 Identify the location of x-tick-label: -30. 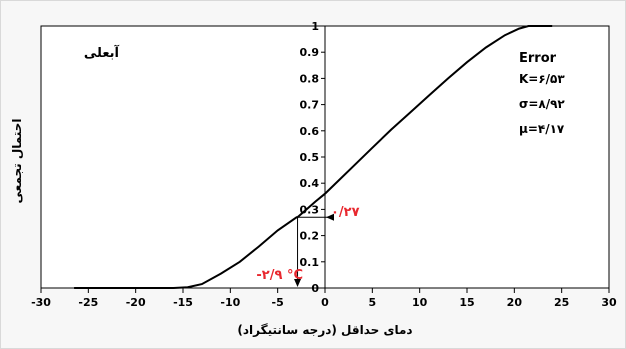
(41, 302).